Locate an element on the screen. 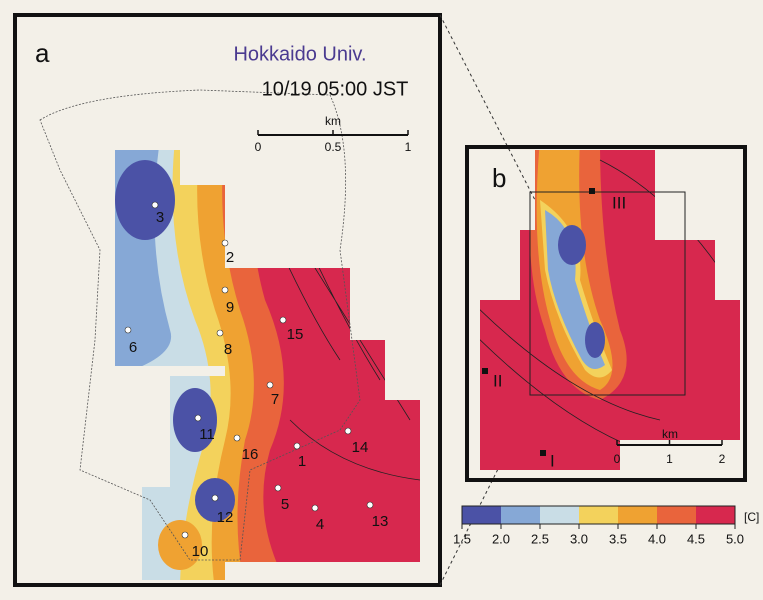  station-label: 7 is located at coordinates (275, 399).